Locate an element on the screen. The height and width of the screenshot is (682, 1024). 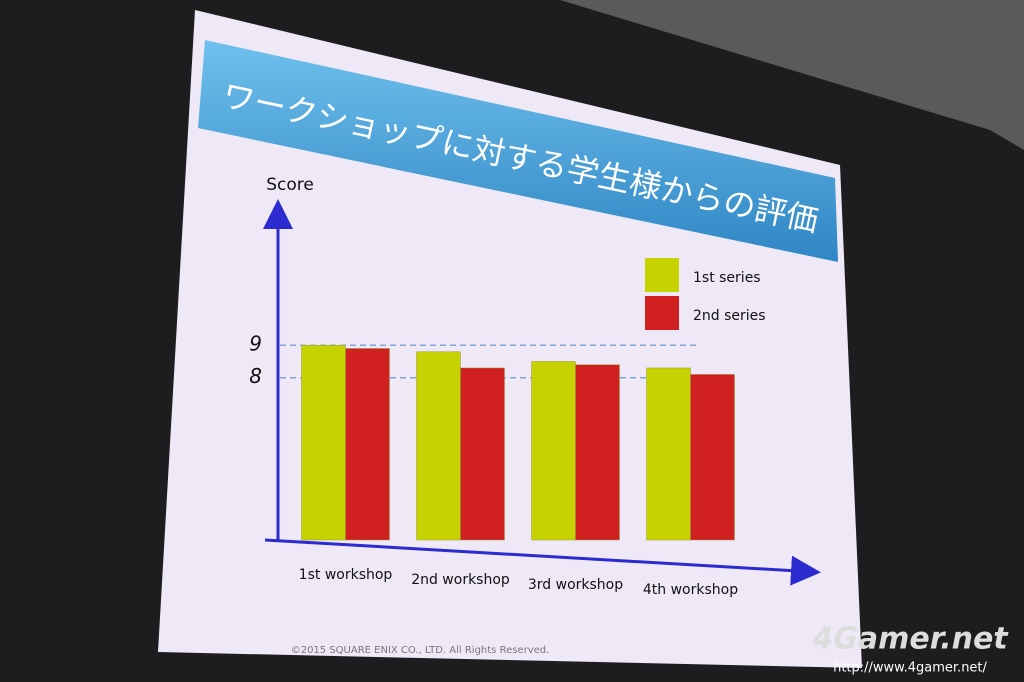
x-tick-label: 2nd workshop is located at coordinates (460, 580).